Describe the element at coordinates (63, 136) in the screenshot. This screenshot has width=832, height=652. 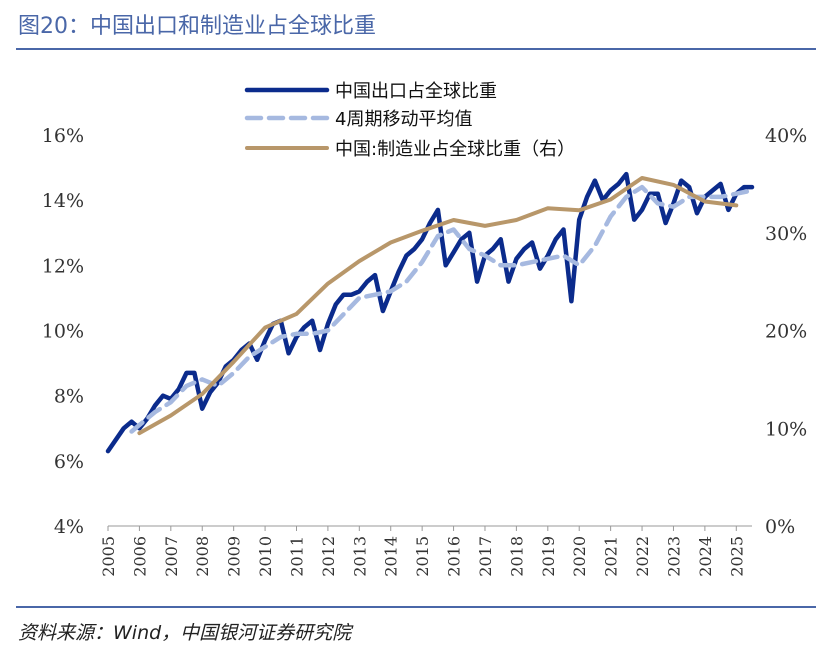
I see `y-left-tick-label: 16%` at that location.